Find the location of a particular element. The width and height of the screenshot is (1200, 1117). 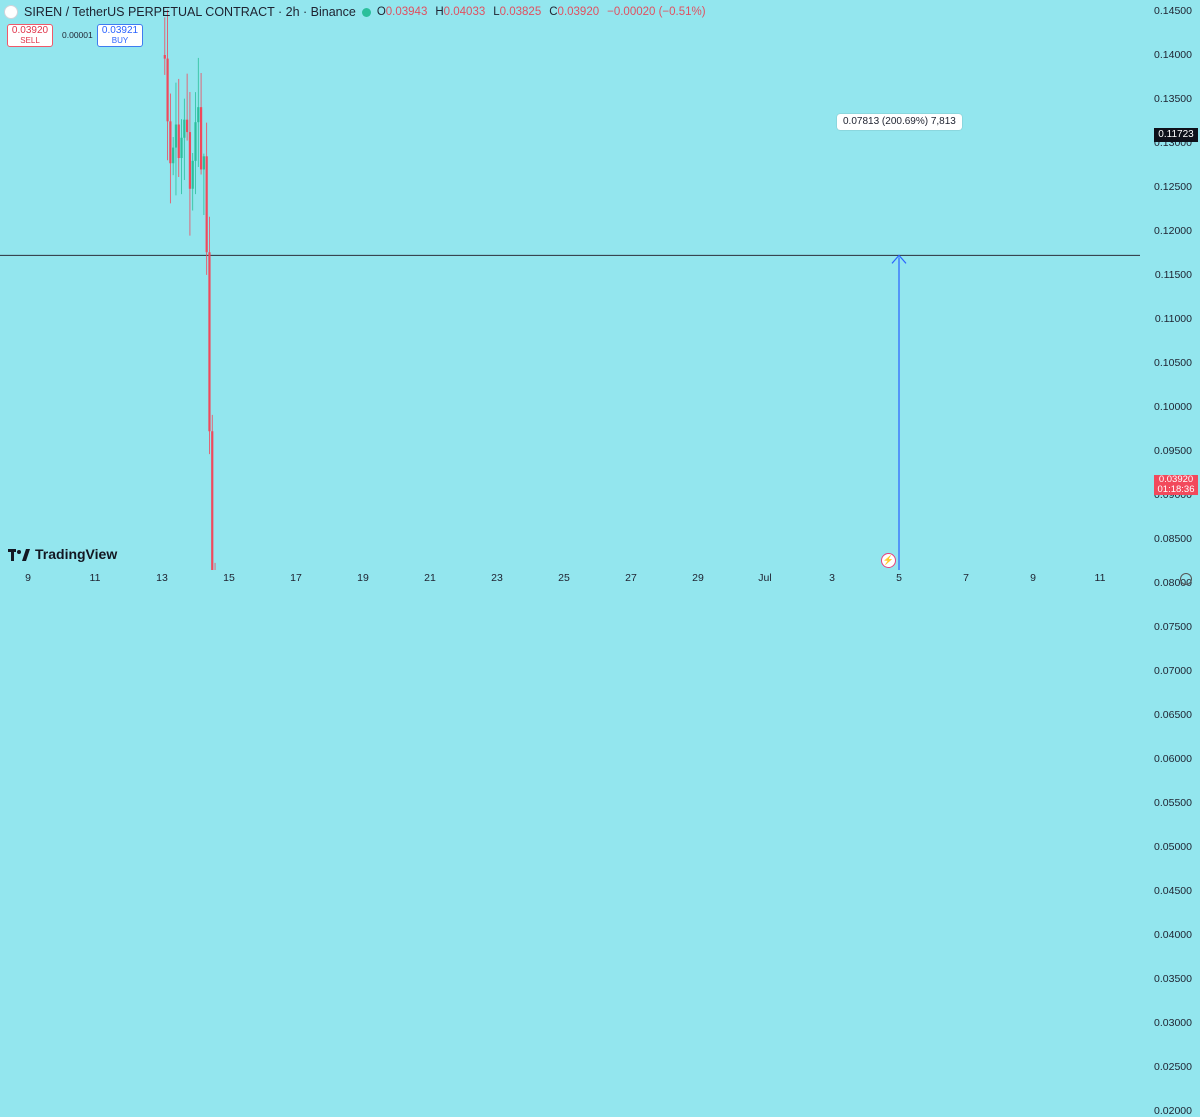

y-tick-label: 0.03000 is located at coordinates (1173, 1023).